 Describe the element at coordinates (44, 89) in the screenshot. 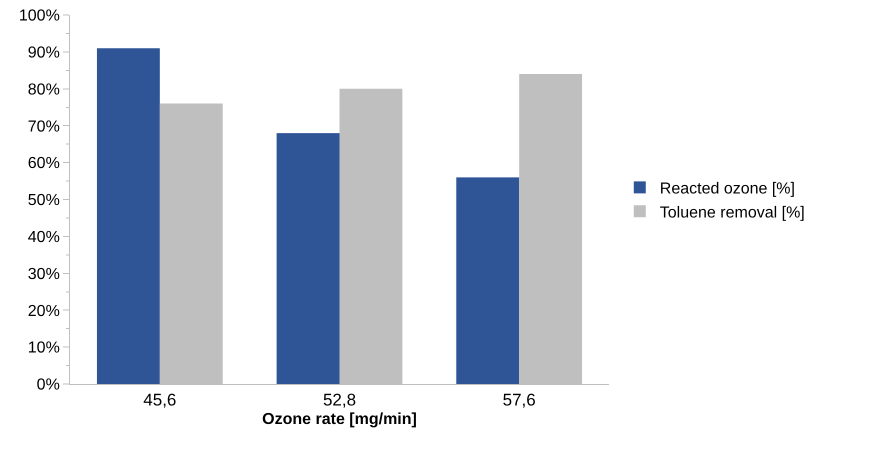

I see `y-tick-label: 80%` at that location.